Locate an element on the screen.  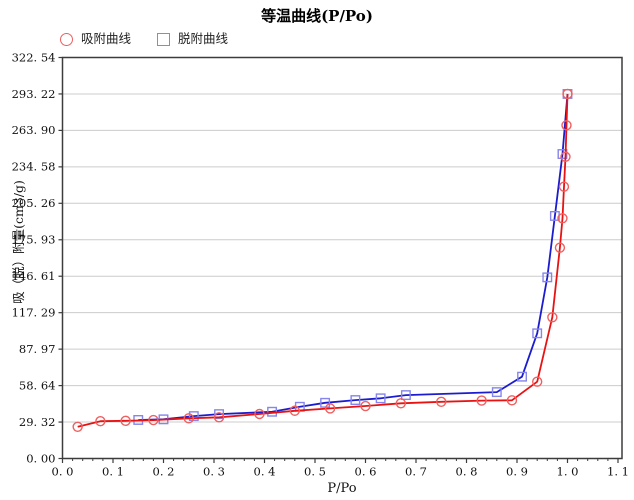
y-tick-label: 146. 61 is located at coordinates (34, 276).